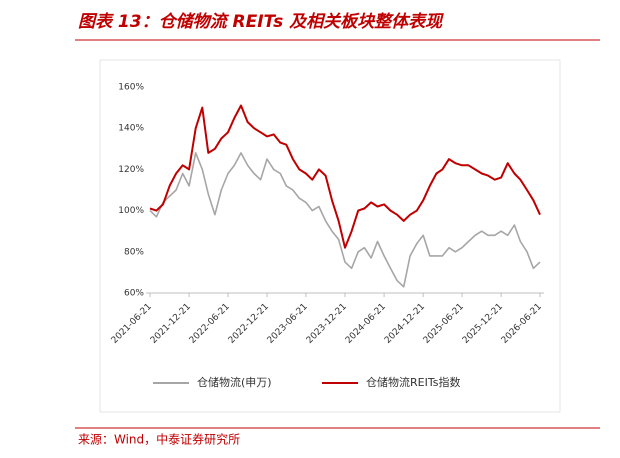 This screenshot has height=458, width=620. I want to click on legend-label: 仓储物流(申万), so click(234, 382).